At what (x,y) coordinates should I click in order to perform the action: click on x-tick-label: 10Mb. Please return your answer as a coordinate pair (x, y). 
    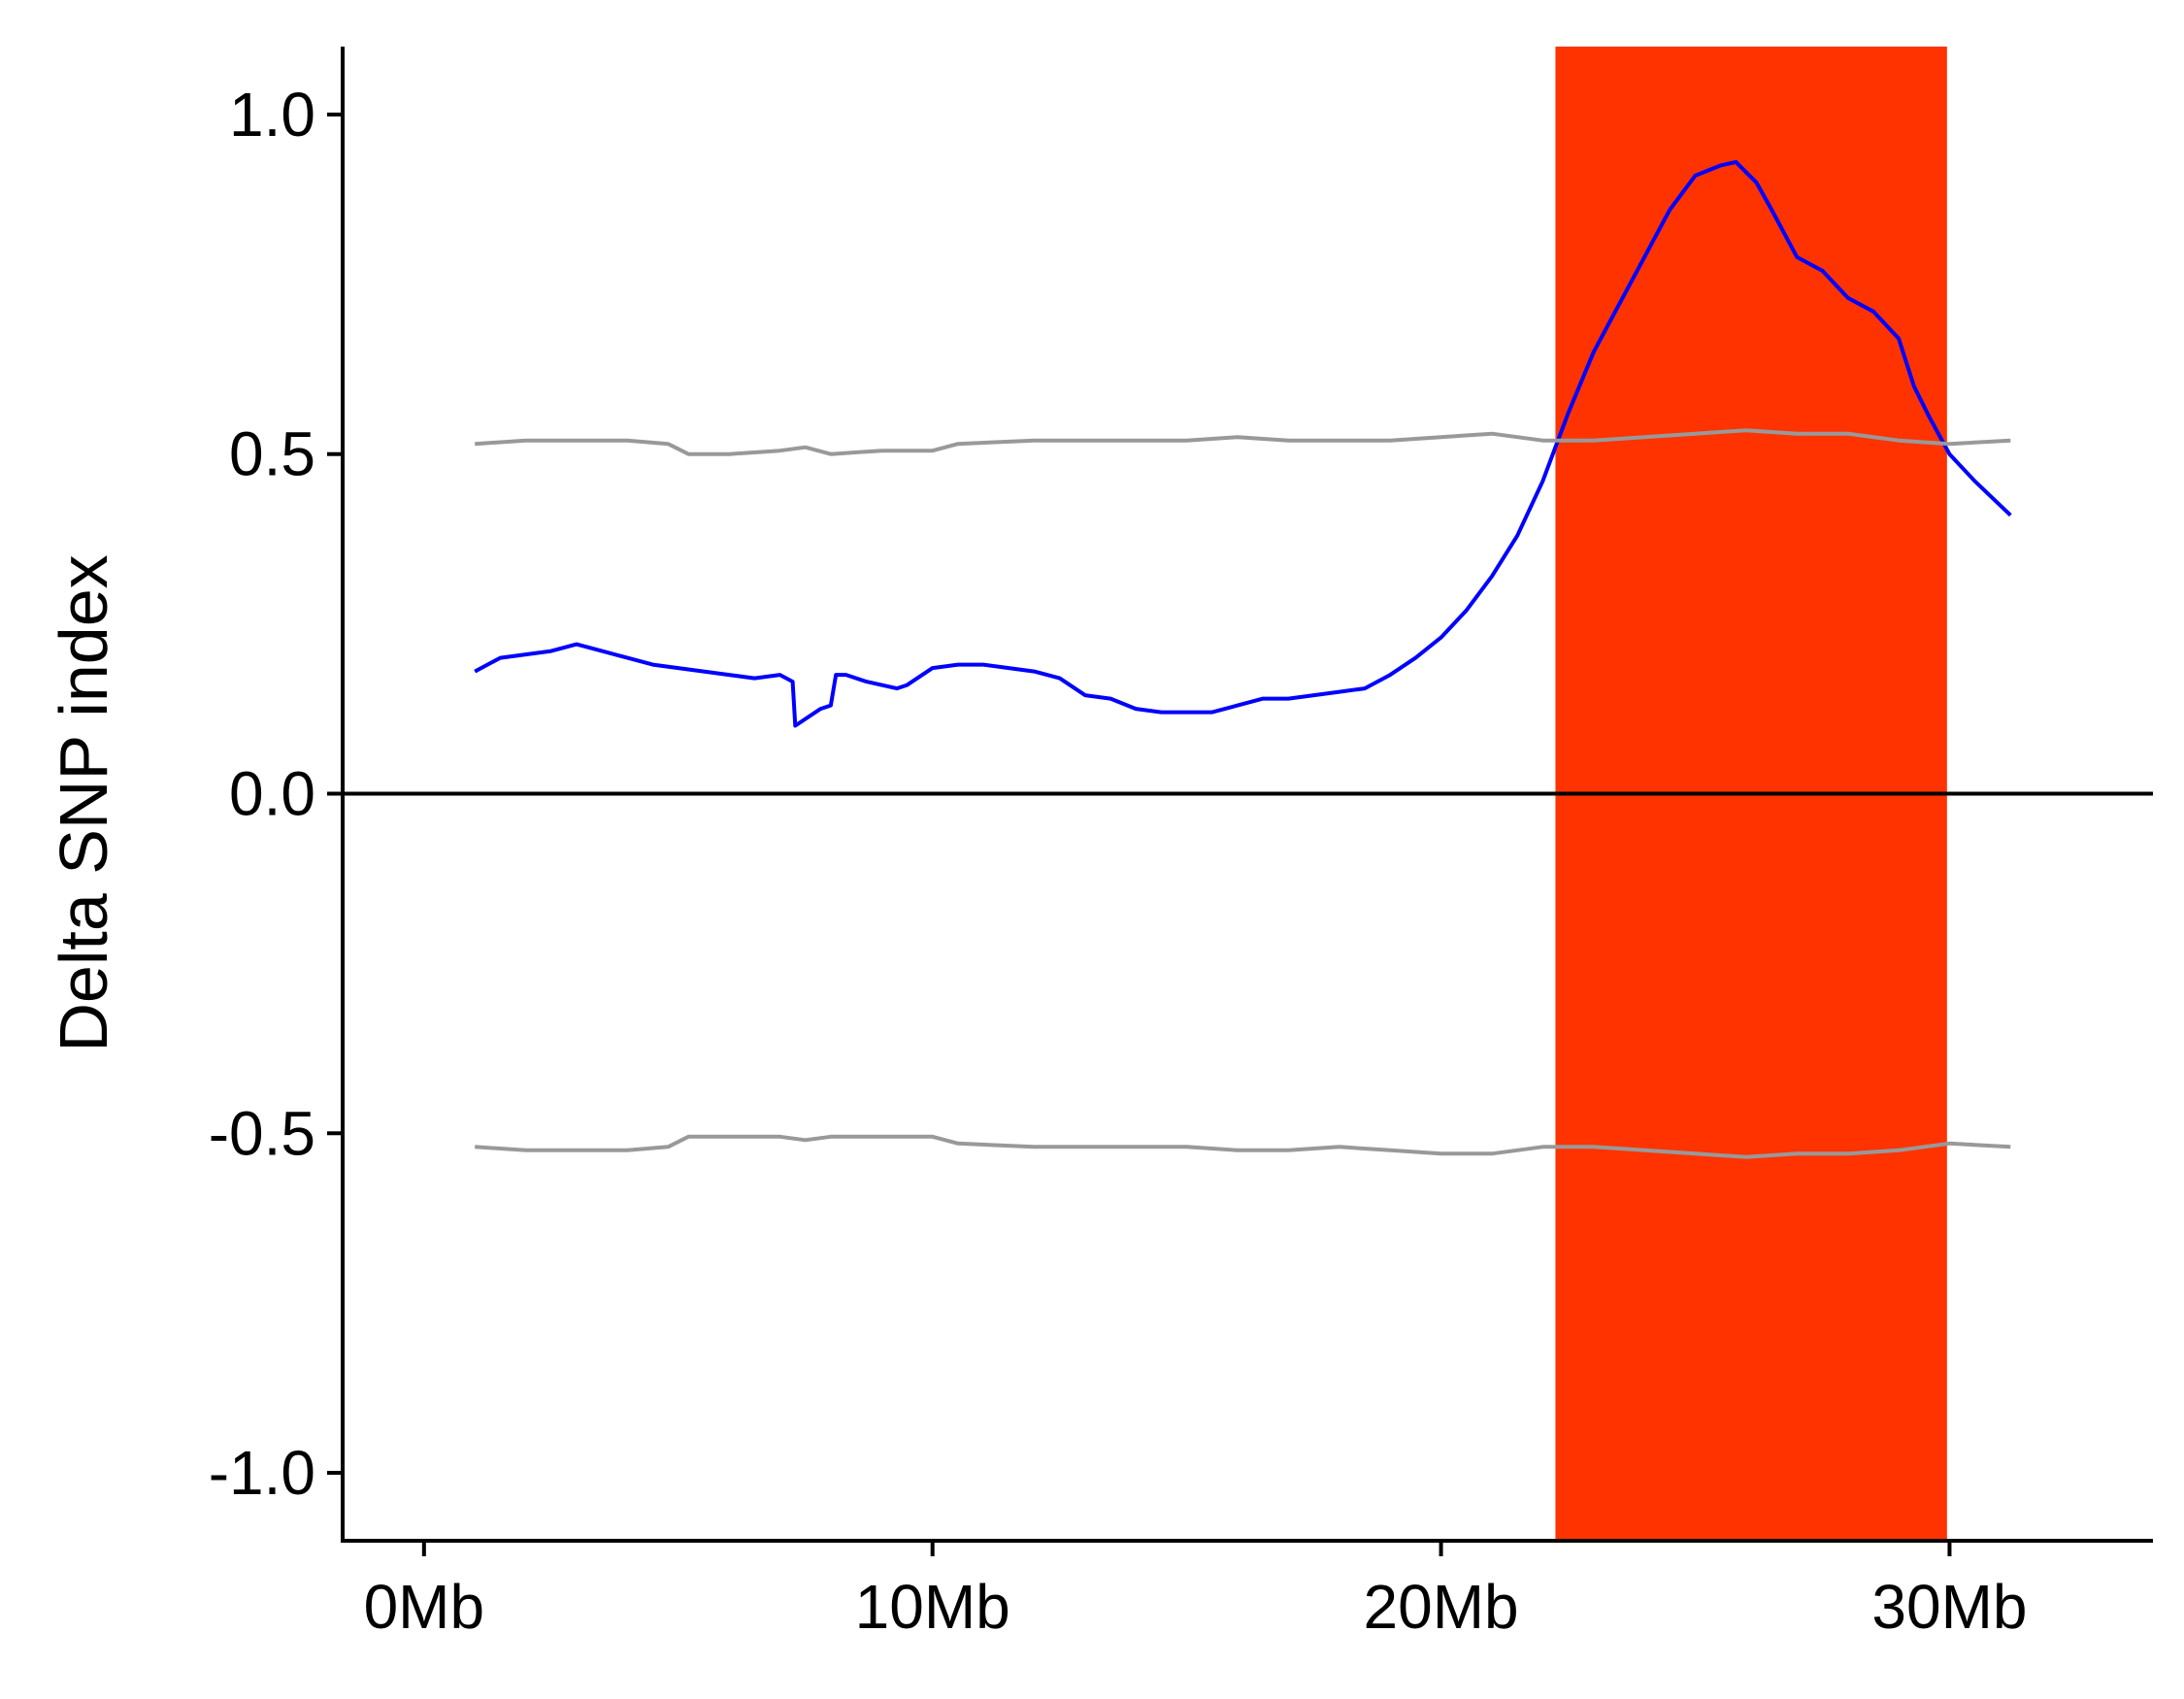
    Looking at the image, I should click on (932, 1607).